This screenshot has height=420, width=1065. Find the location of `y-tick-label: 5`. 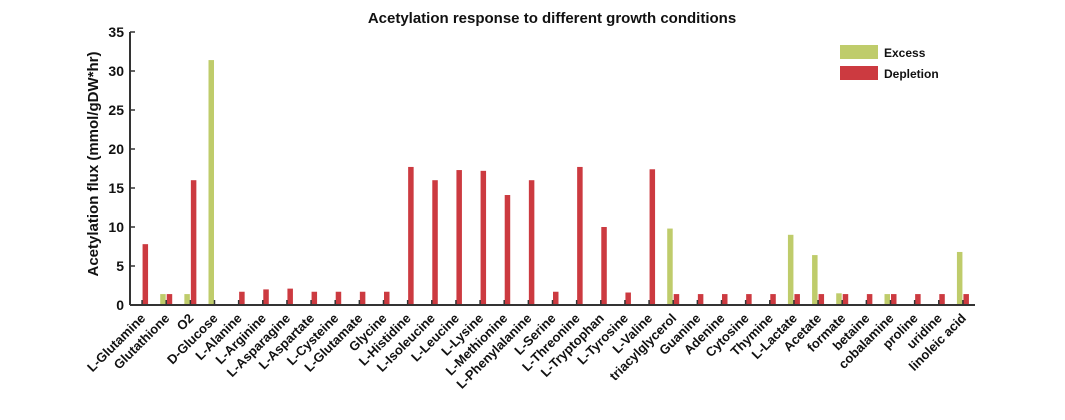

y-tick-label: 5 is located at coordinates (120, 266).